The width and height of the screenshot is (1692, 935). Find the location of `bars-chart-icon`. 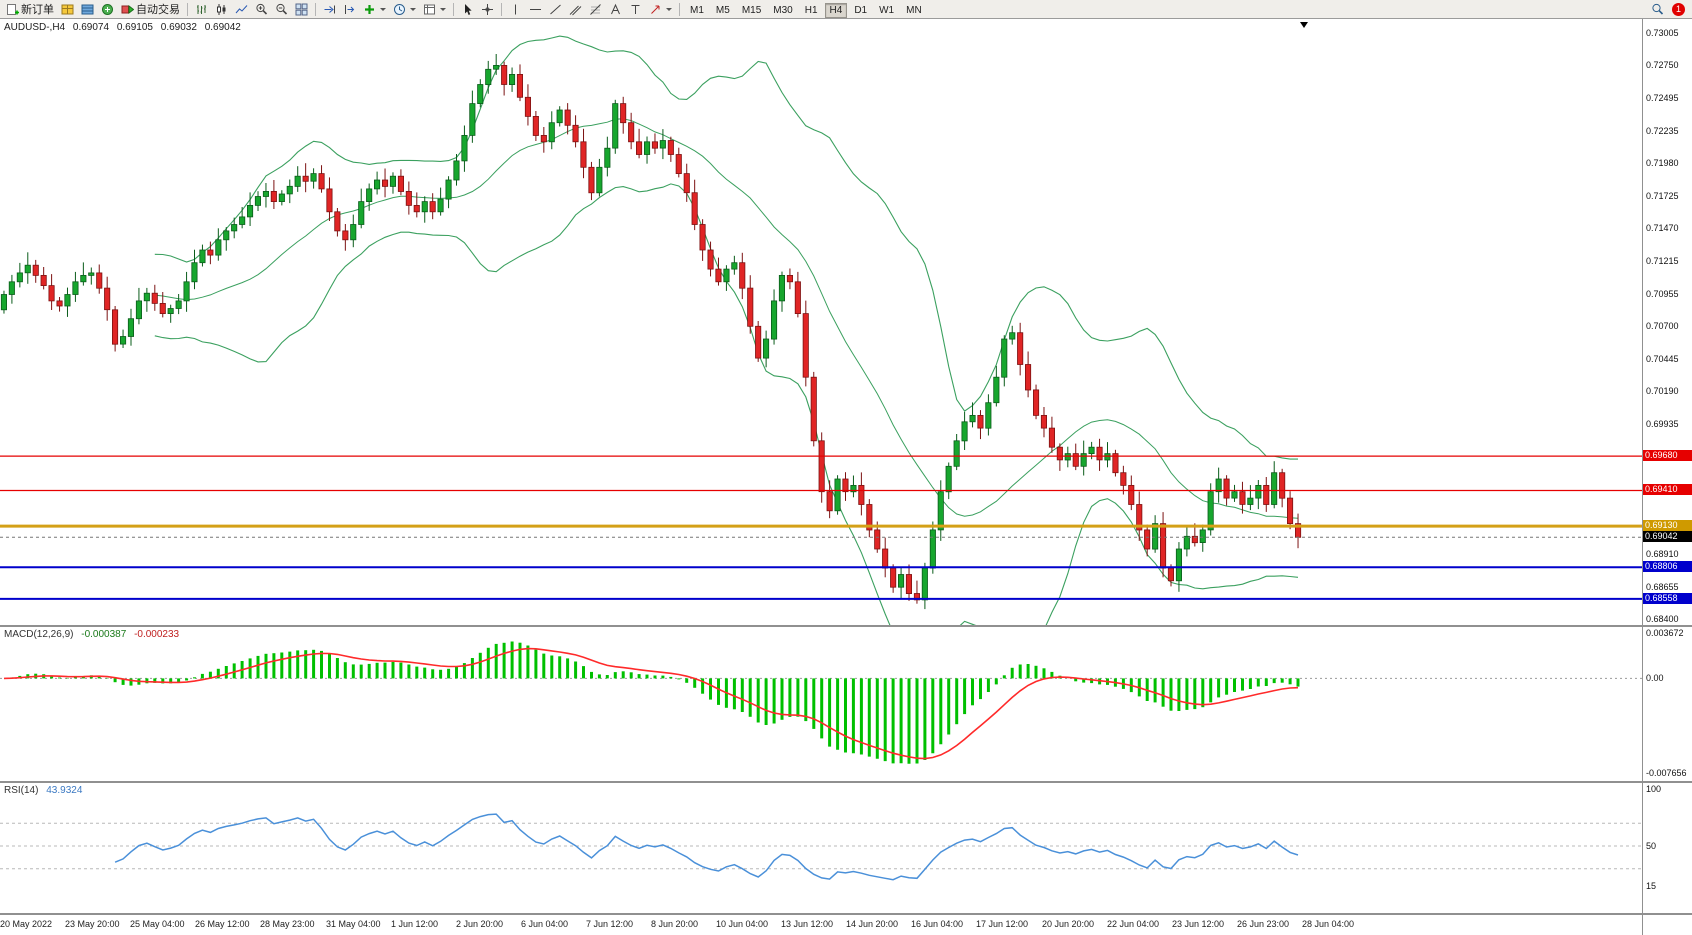

bars-chart-icon is located at coordinates (201, 9).